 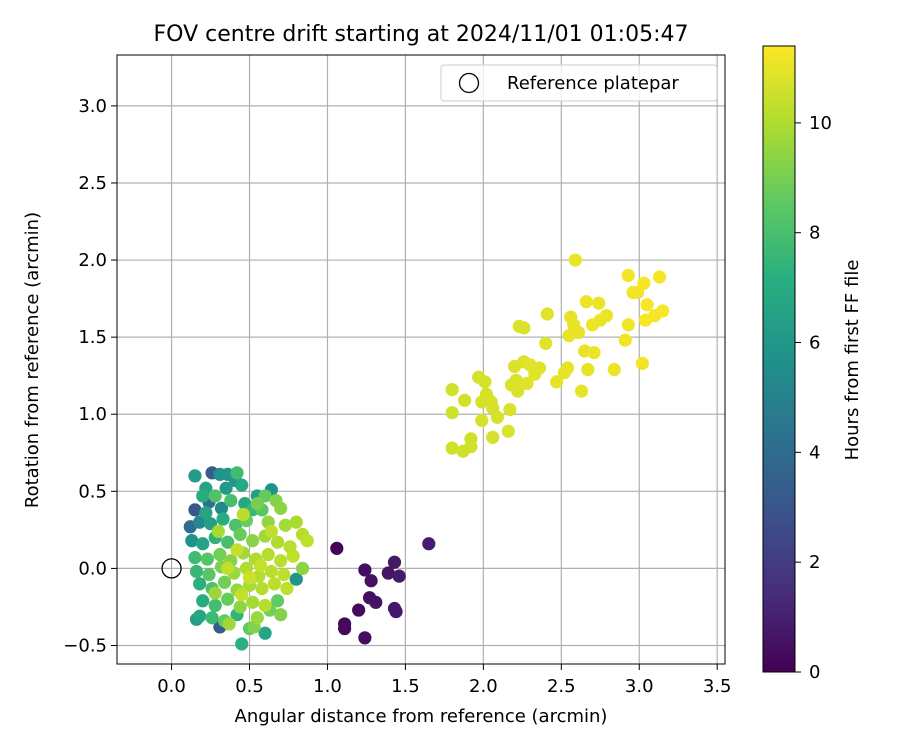 What do you see at coordinates (249, 686) in the screenshot?
I see `x-tick-label: 0.5` at bounding box center [249, 686].